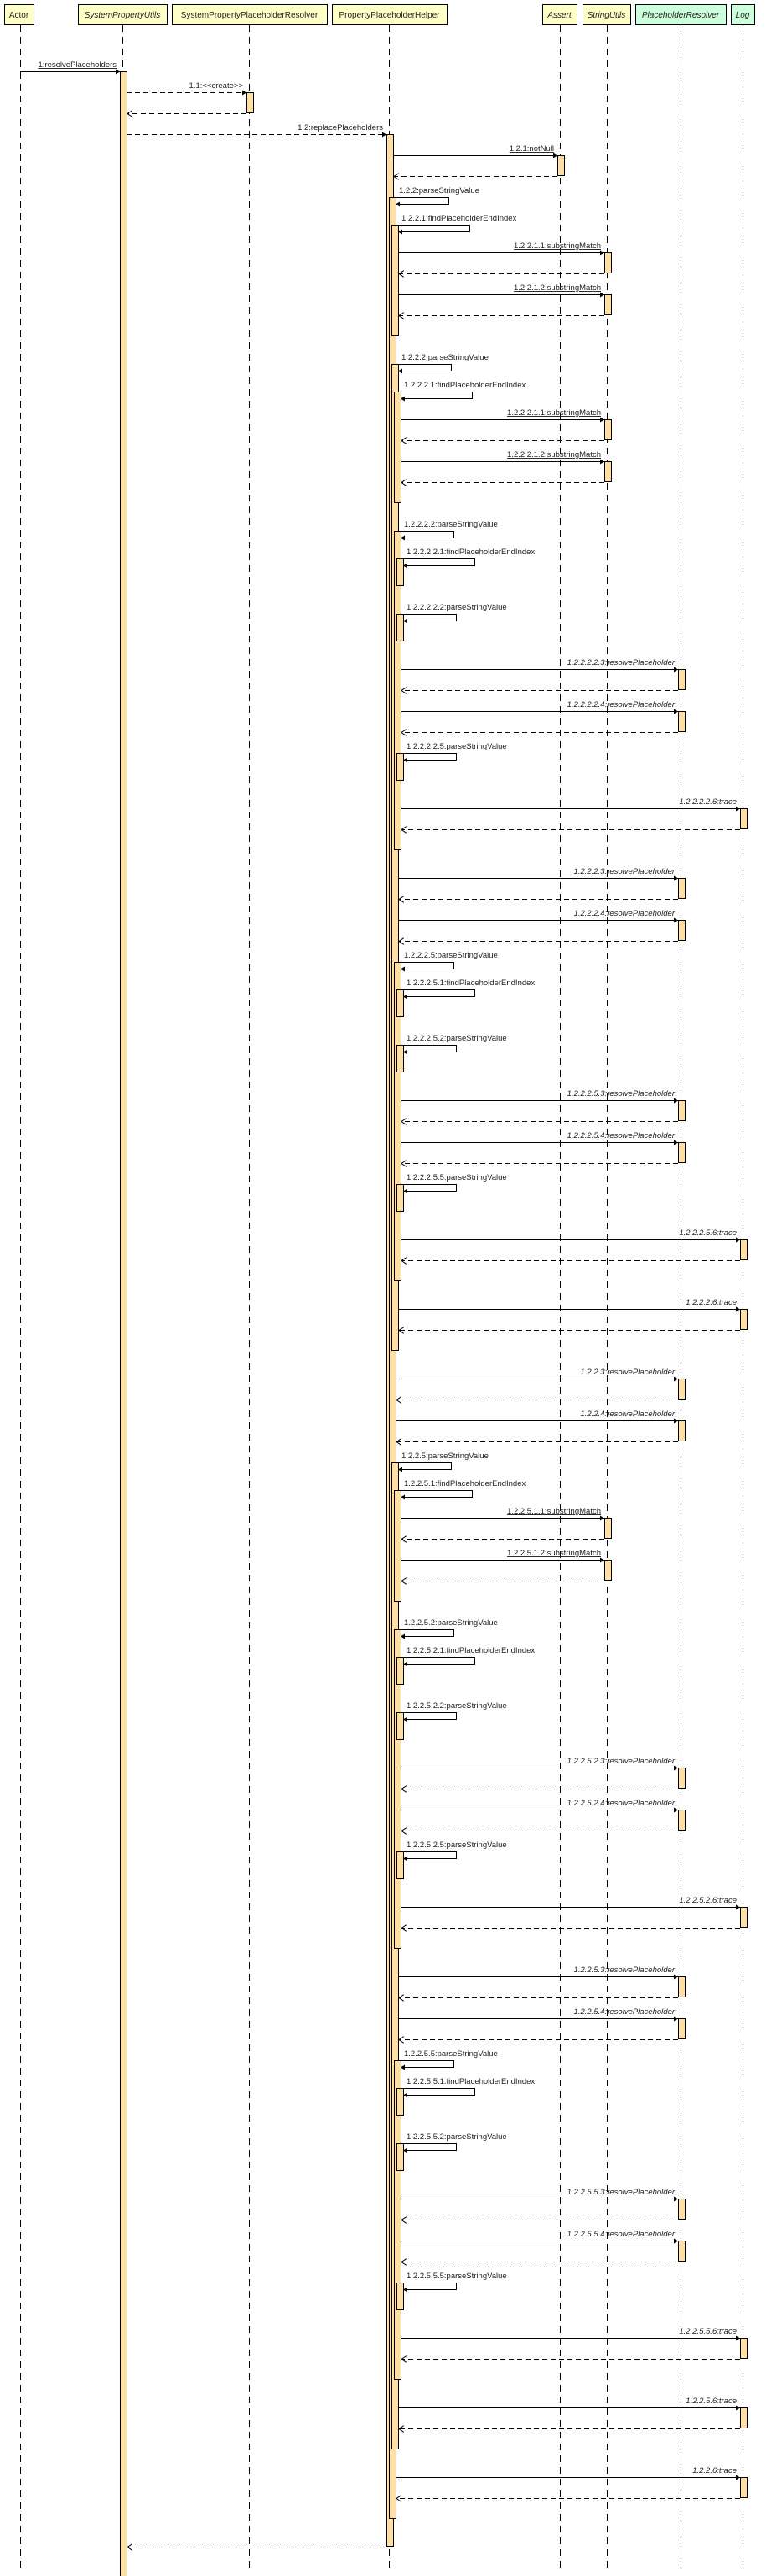  I want to click on participant-spu: SystemPropertyUtils, so click(123, 14).